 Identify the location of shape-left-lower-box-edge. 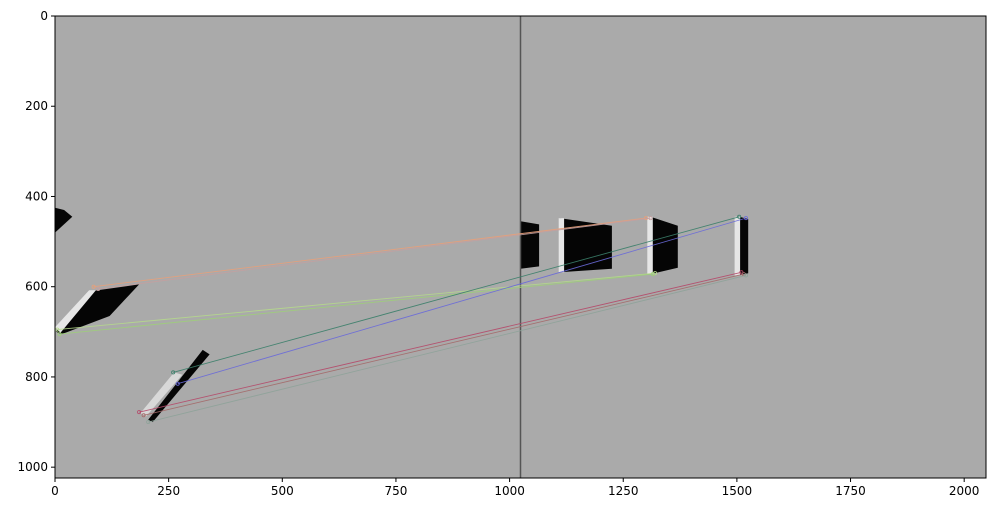
(161, 394).